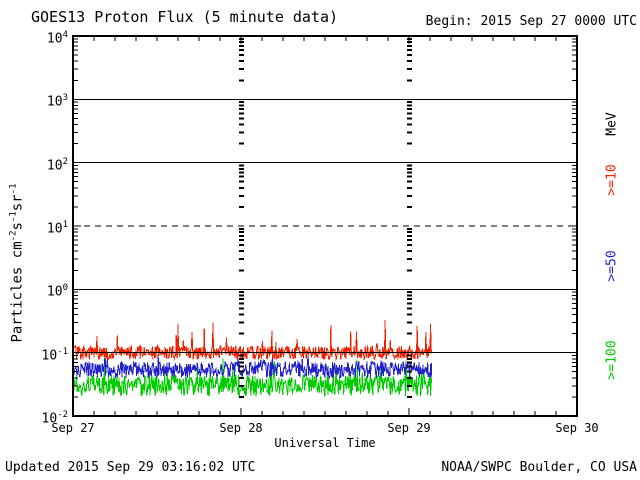  I want to click on y-tick-label: 10⁻², so click(55, 418).